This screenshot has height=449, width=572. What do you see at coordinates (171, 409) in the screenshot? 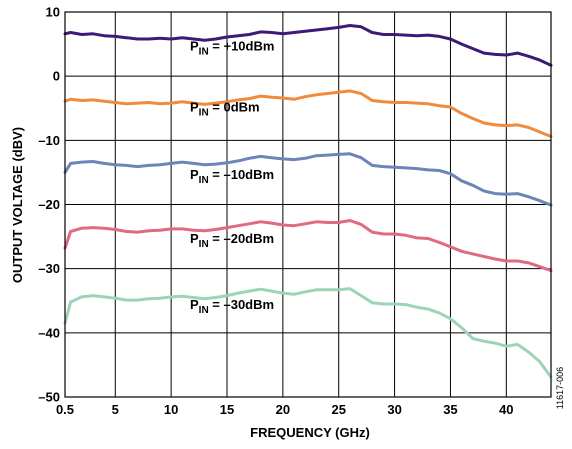
I see `x-tick-label: 10` at bounding box center [171, 409].